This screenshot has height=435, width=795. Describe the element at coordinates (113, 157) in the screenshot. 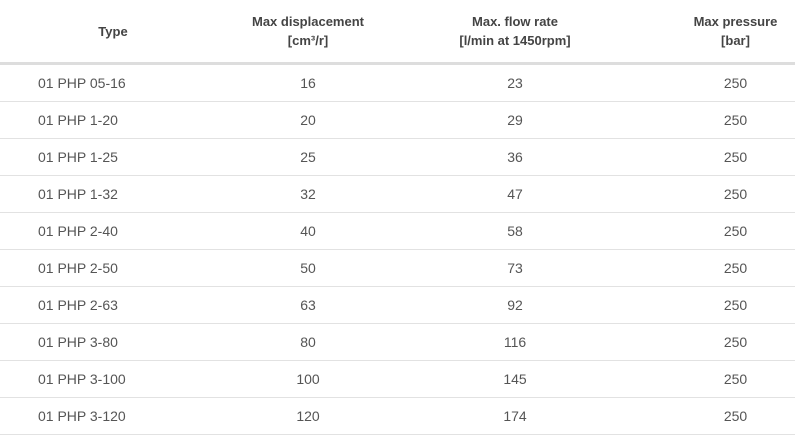

I see `cell-type: 01 PHP 1-25` at that location.